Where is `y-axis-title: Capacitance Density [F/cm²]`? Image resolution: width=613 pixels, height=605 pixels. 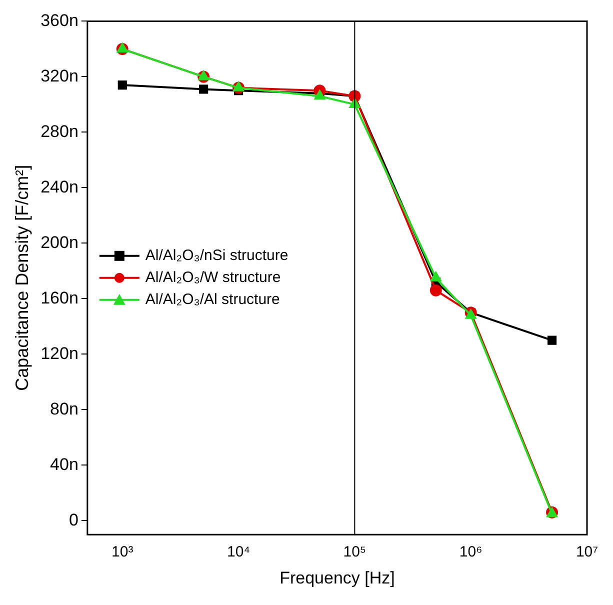
y-axis-title: Capacitance Density [F/cm²] is located at coordinates (22, 277).